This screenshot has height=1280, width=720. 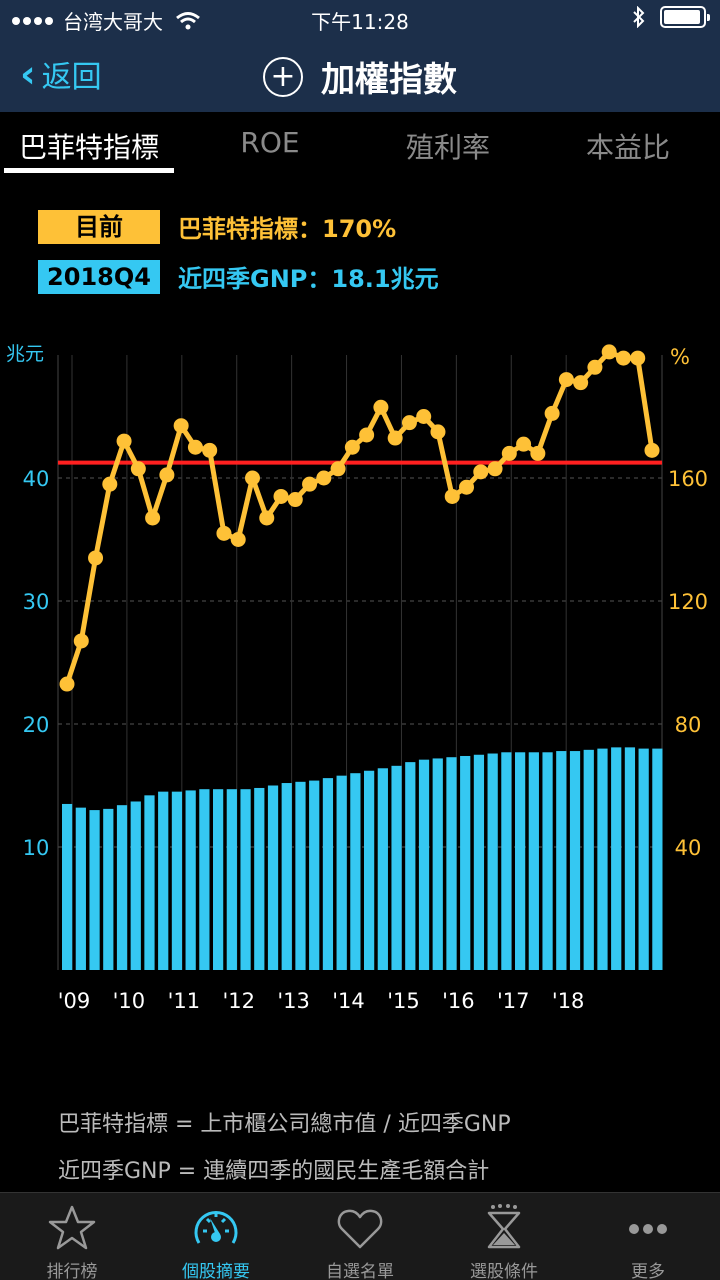 What do you see at coordinates (88, 147) in the screenshot?
I see `tab-buffett-indicator: 巴菲特指標` at bounding box center [88, 147].